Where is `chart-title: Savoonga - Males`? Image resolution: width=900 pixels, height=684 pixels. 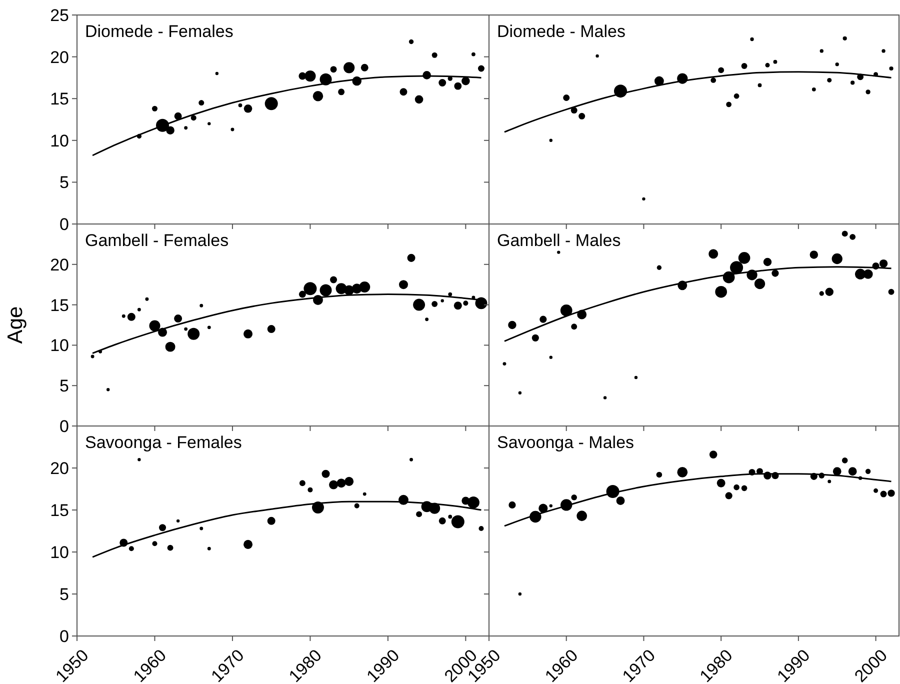
chart-title: Savoonga - Males is located at coordinates (565, 442).